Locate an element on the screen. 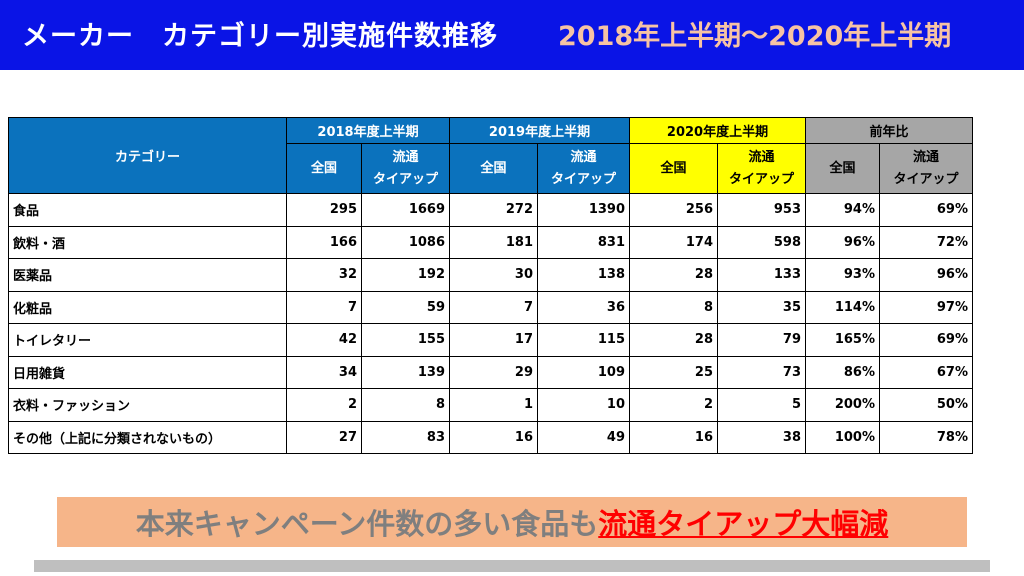 Image resolution: width=1024 pixels, height=576 pixels. category-header: カテゴリー is located at coordinates (147, 155).